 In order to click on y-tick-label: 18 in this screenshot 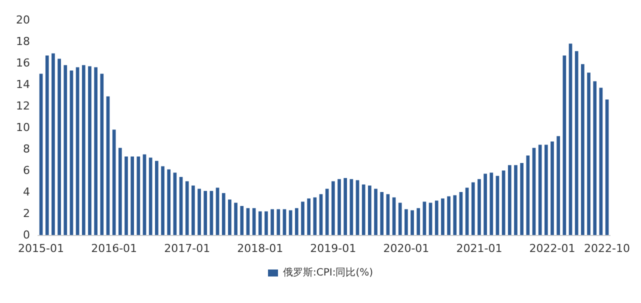, I will do `click(23, 41)`.